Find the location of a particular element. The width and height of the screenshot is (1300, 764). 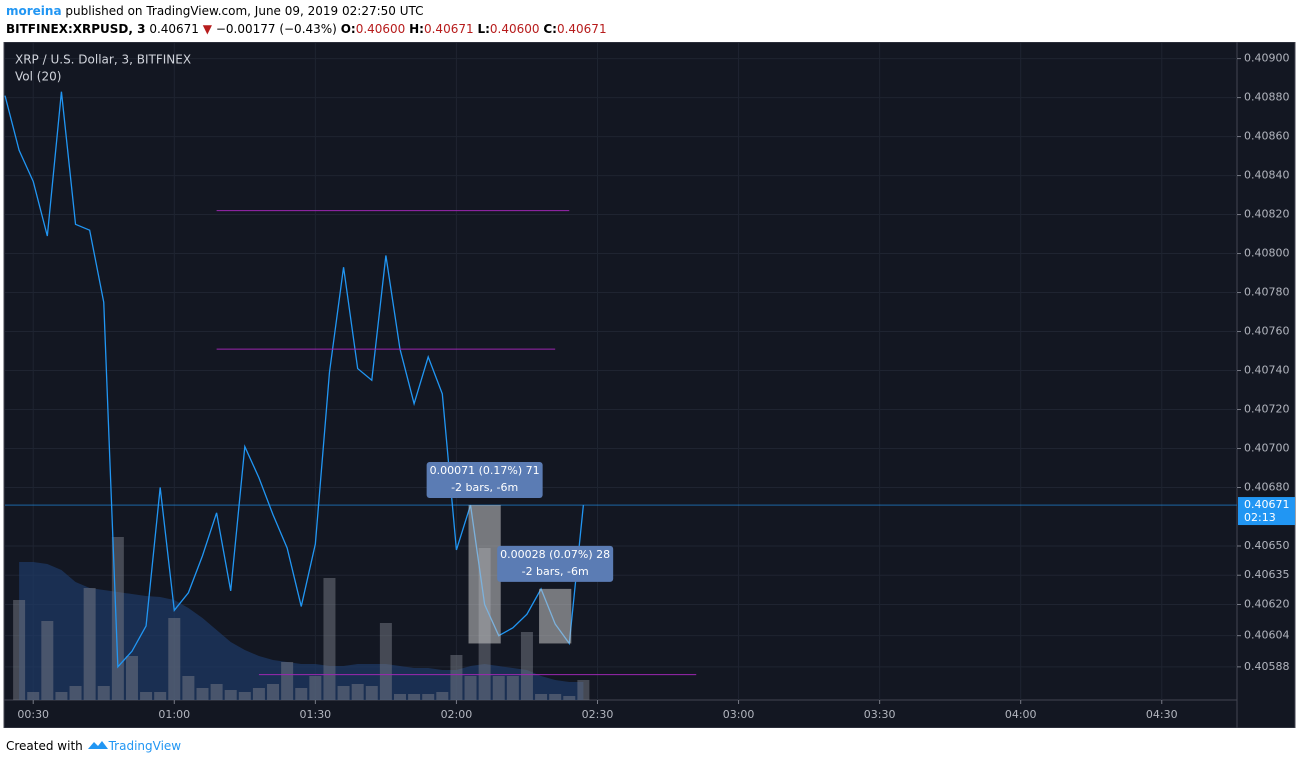

y-tick-label: 0.40800 is located at coordinates (1267, 253).